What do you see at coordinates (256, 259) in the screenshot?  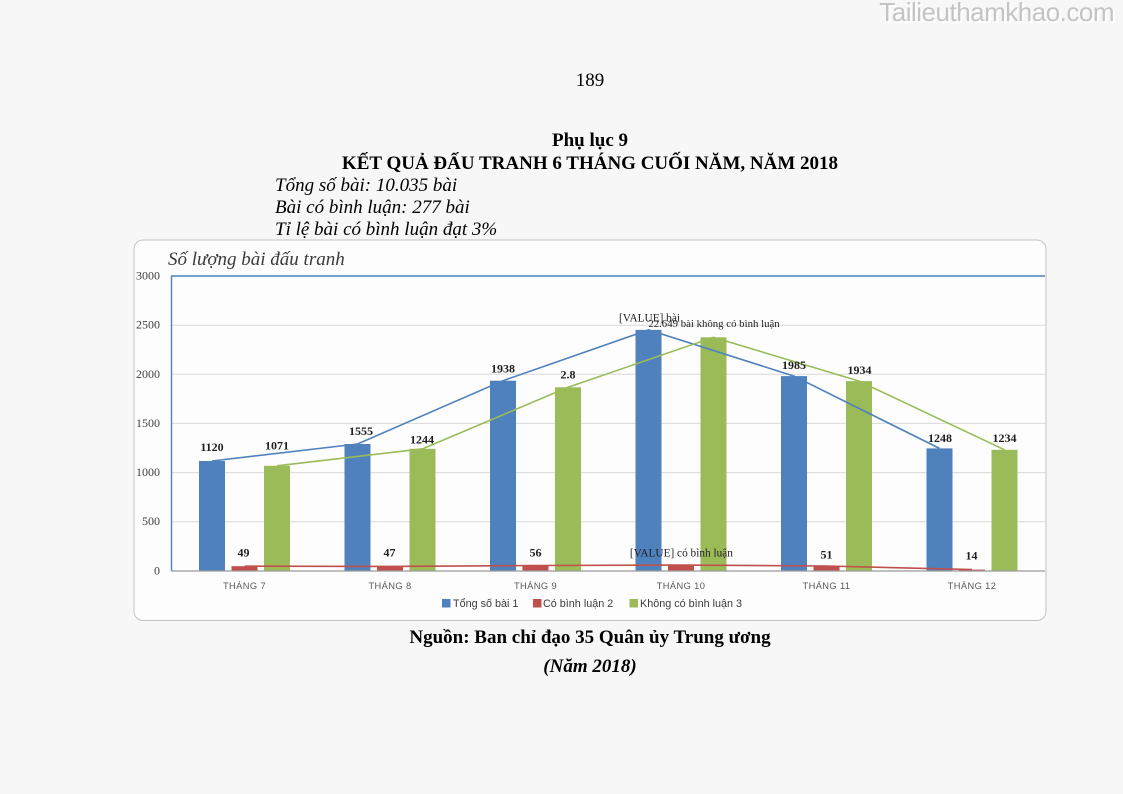 I see `svg-text: Số lượng bài đấu tranh` at bounding box center [256, 259].